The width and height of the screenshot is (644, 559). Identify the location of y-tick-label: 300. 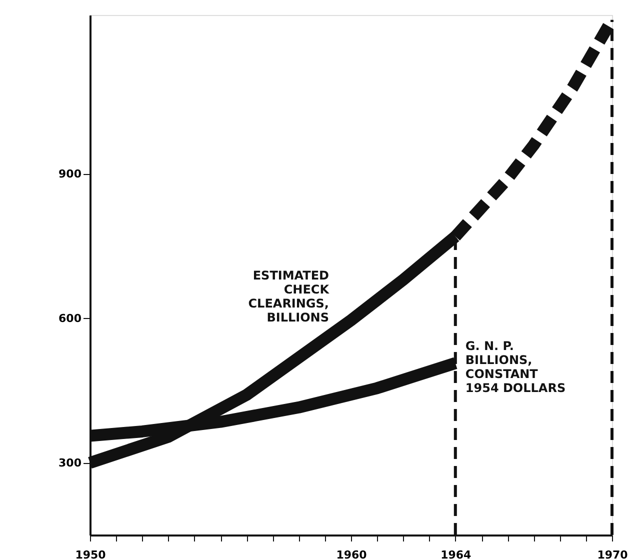
(70, 463).